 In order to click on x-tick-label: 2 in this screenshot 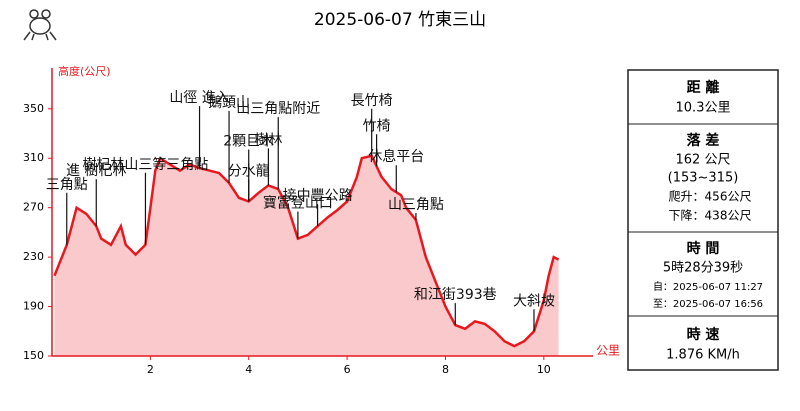, I will do `click(150, 369)`.